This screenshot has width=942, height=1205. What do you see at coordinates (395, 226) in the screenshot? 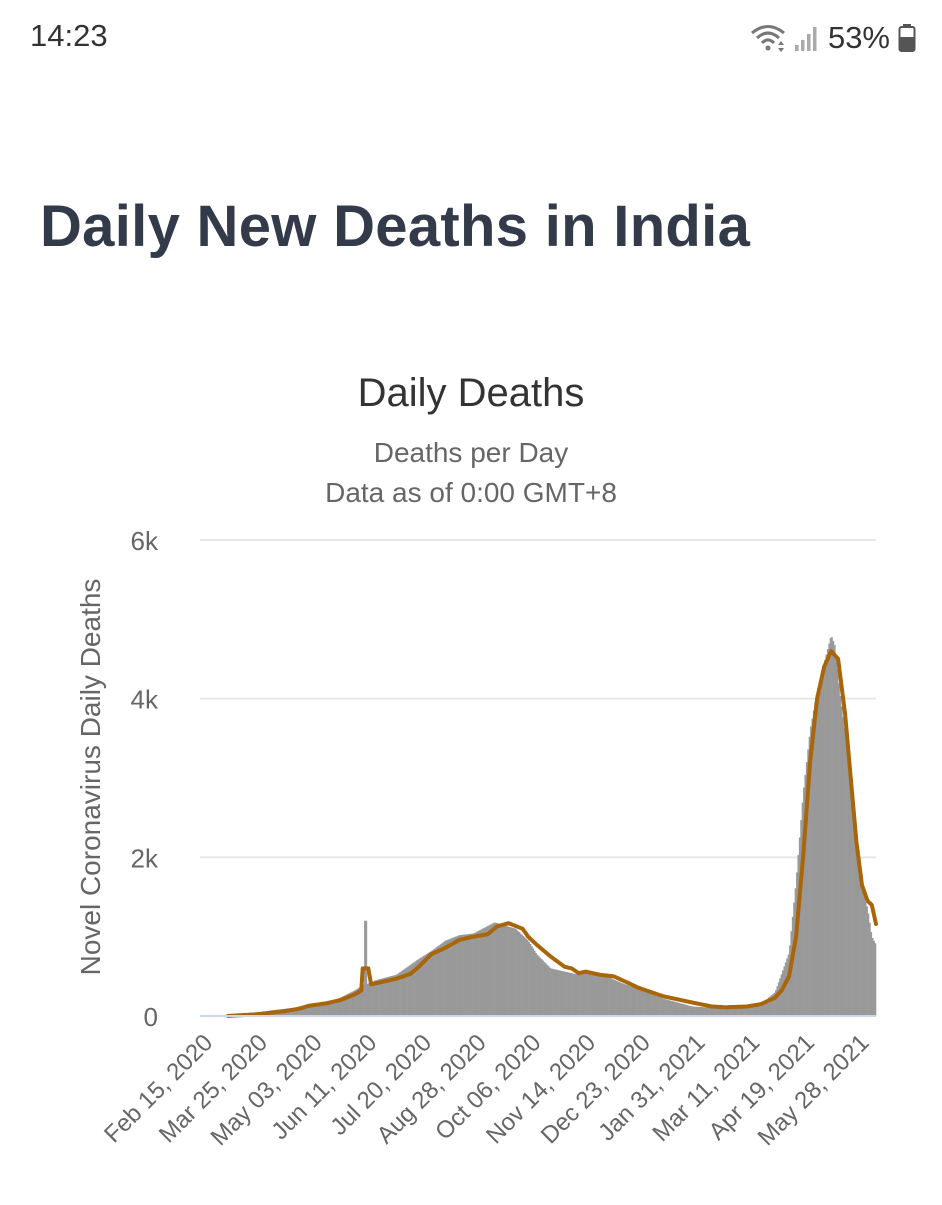
I see `page-title: Daily New Deaths in India` at bounding box center [395, 226].